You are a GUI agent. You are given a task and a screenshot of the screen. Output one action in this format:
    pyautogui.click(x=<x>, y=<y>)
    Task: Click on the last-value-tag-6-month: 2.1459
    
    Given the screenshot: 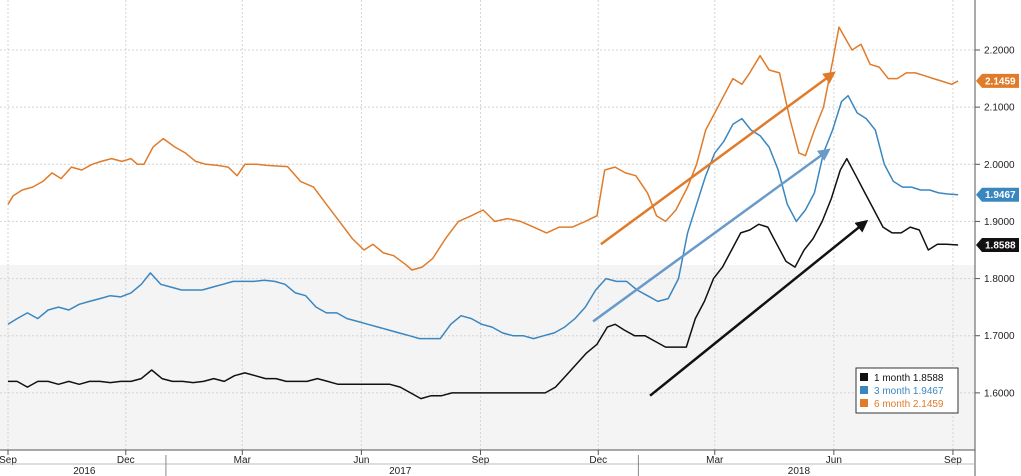 What is the action you would take?
    pyautogui.click(x=997, y=80)
    